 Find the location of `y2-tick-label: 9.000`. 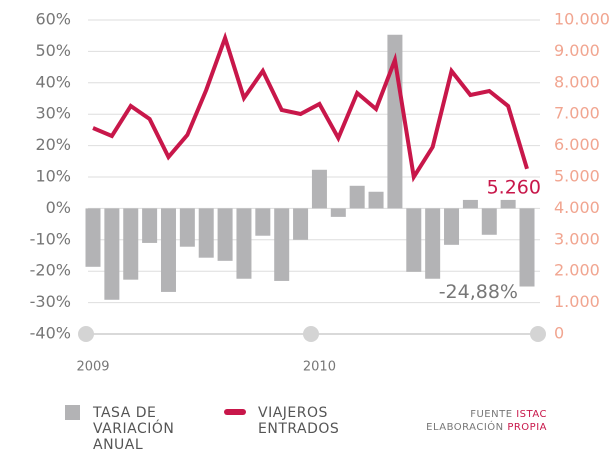

y2-tick-label: 9.000 is located at coordinates (577, 50).